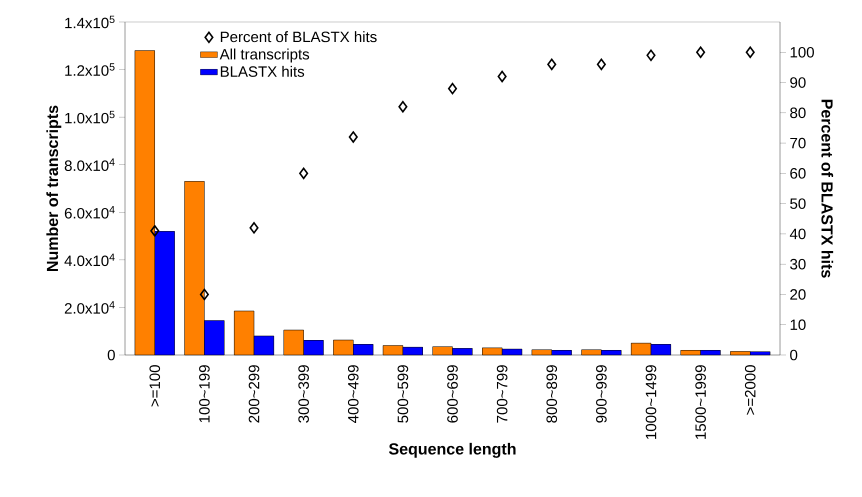 Image resolution: width=862 pixels, height=497 pixels. What do you see at coordinates (154, 385) in the screenshot?
I see `x-tick-label: >=100` at bounding box center [154, 385].